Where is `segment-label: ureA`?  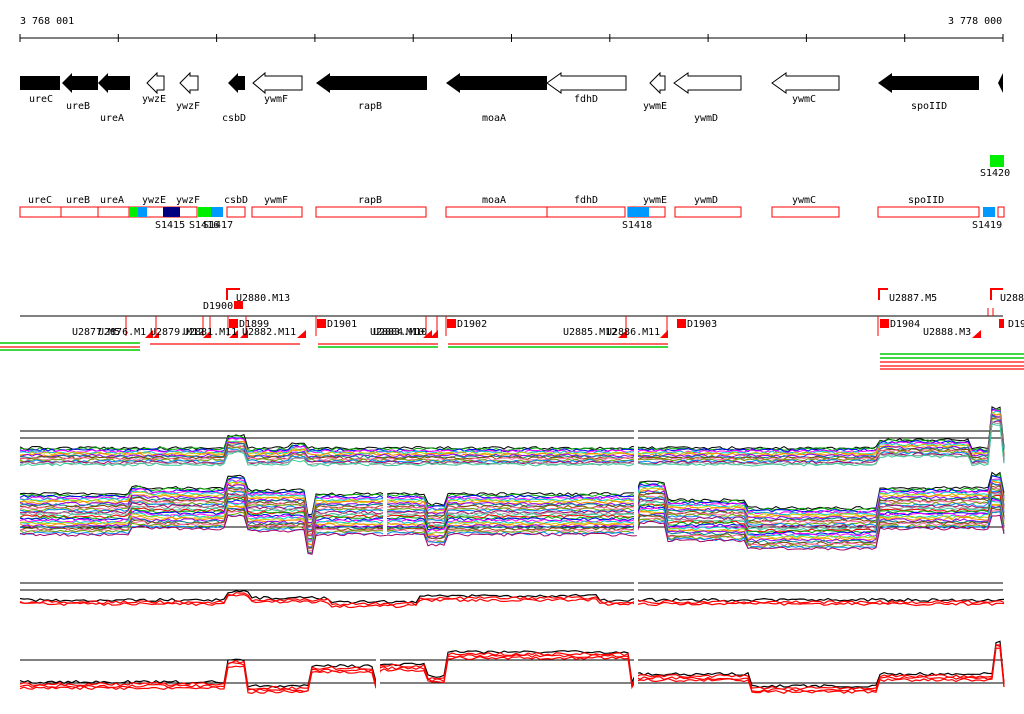
segment-label: ureA is located at coordinates (112, 200).